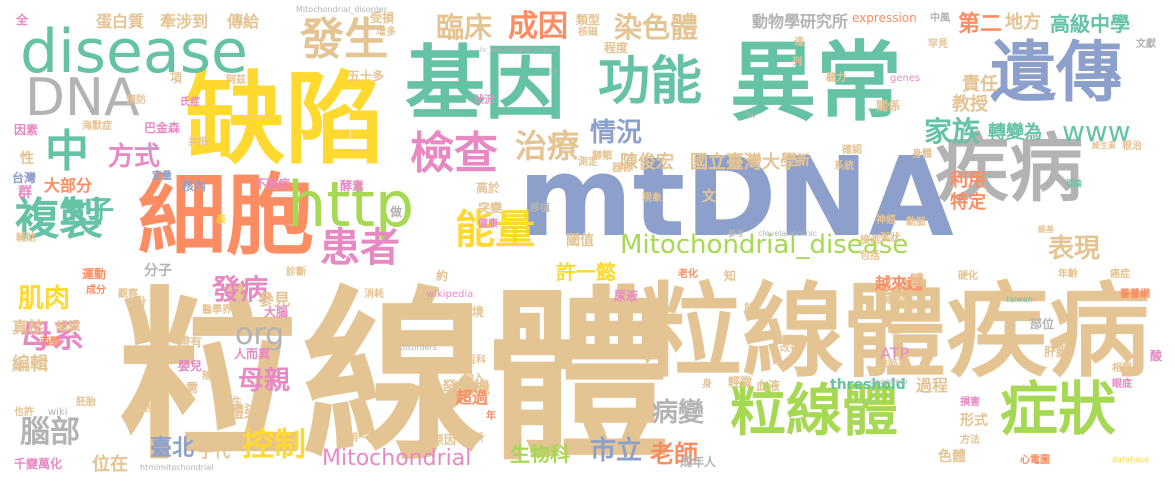 The height and width of the screenshot is (482, 1175). What do you see at coordinates (652, 198) in the screenshot?
I see `cloud-word: 現象` at bounding box center [652, 198].